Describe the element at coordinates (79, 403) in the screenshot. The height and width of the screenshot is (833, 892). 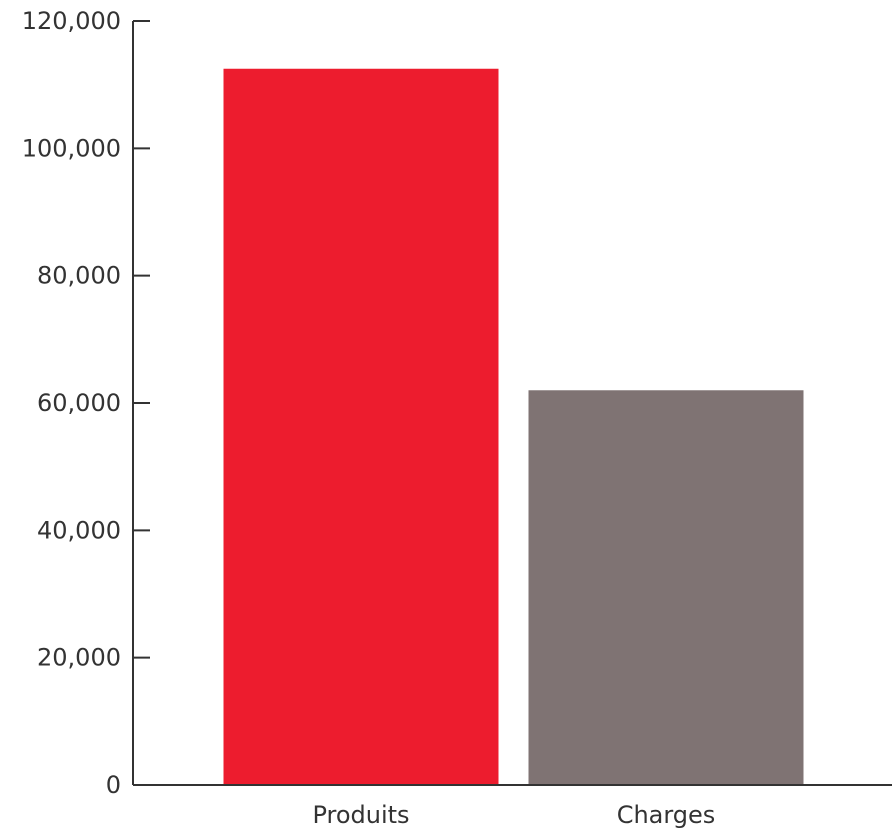
I see `y-tick-label: 60,000` at that location.